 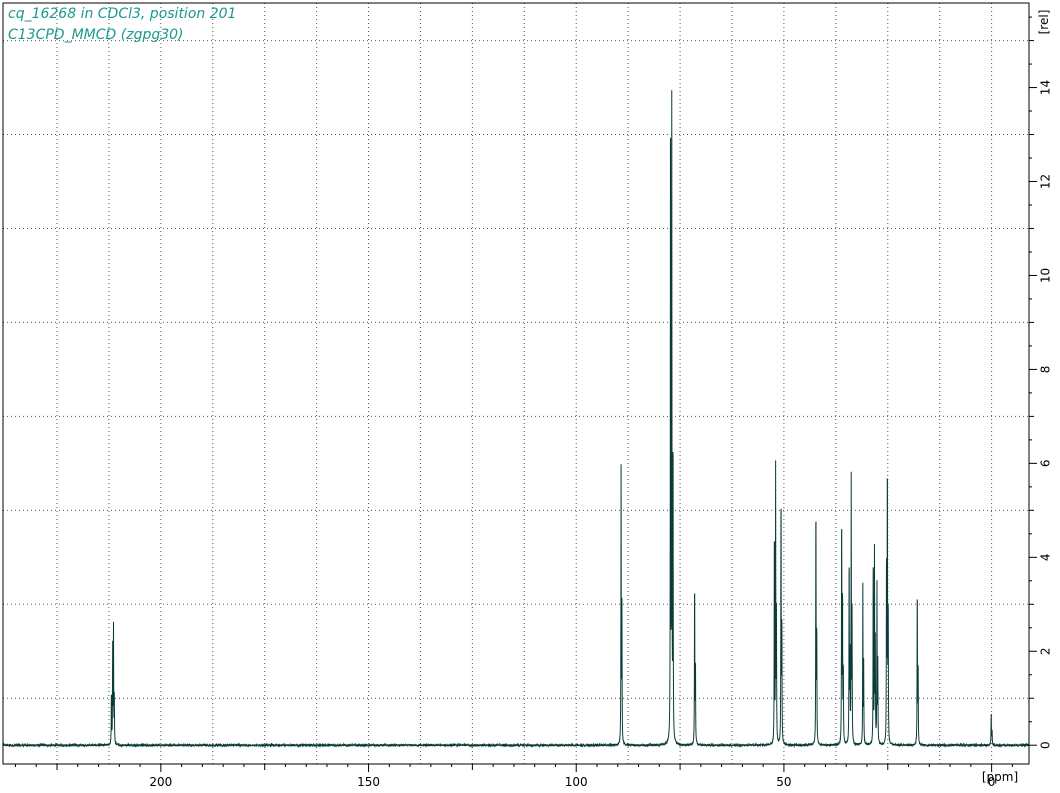 I want to click on pulse-program-label: C13CPD_MMCD (zgpg30), so click(x=96, y=35).